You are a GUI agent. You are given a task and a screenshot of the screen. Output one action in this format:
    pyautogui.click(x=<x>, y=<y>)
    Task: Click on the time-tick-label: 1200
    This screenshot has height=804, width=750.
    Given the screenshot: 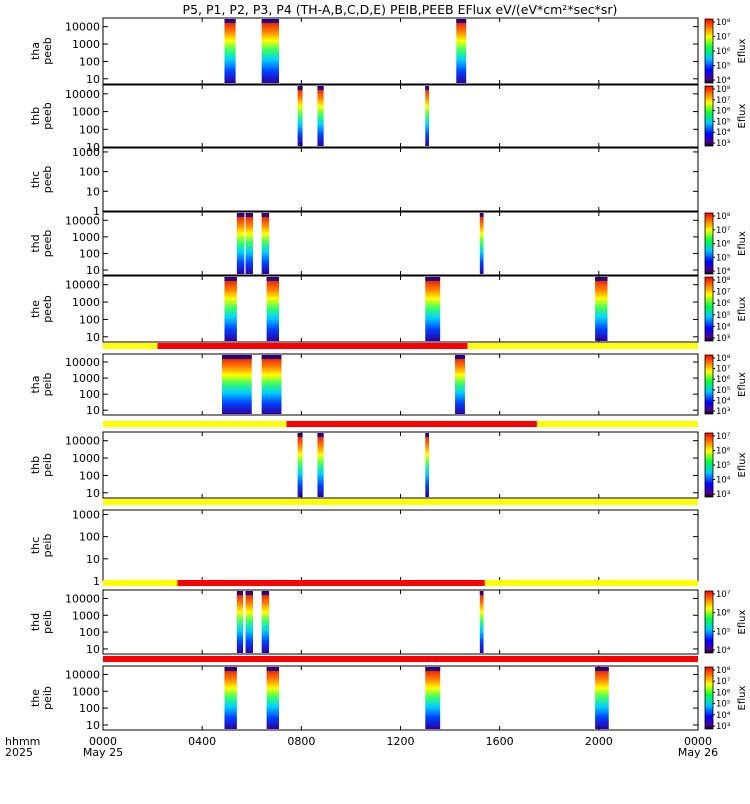 What is the action you would take?
    pyautogui.click(x=401, y=741)
    